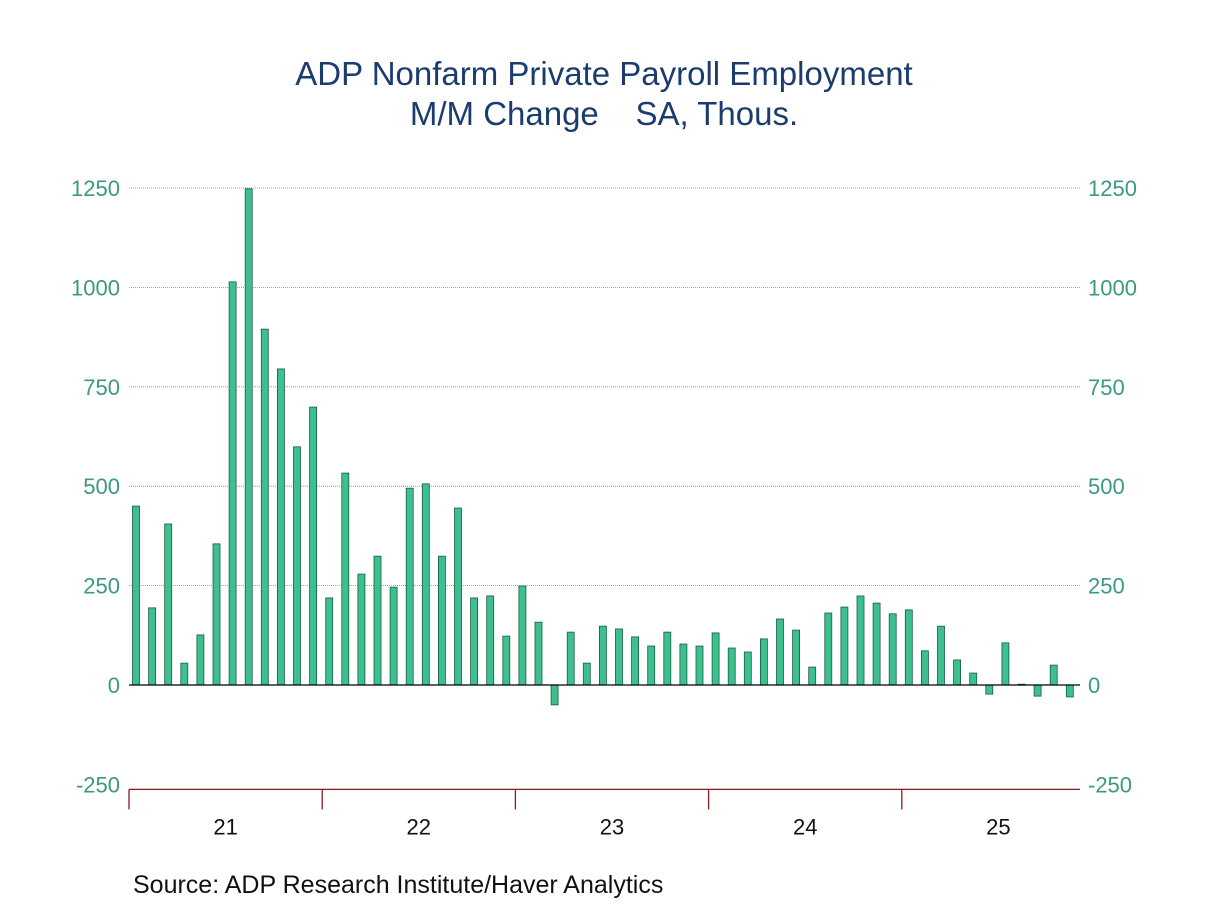  Describe the element at coordinates (1094, 685) in the screenshot. I see `y-tick-label-right: 0` at that location.